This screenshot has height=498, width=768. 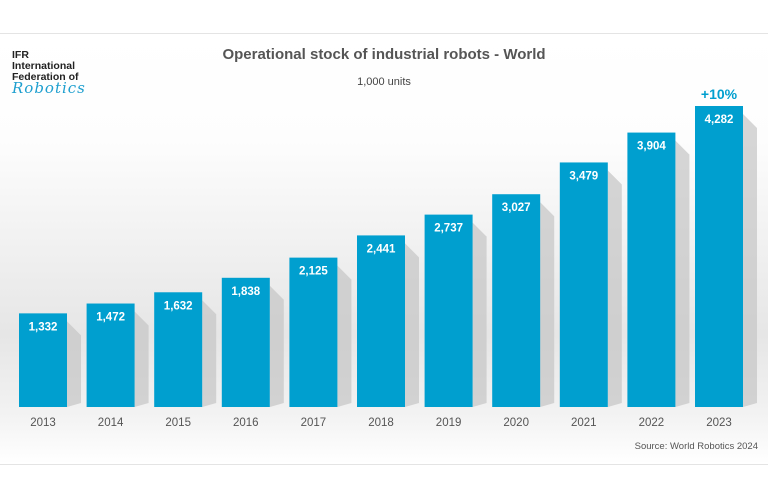 What do you see at coordinates (313, 272) in the screenshot?
I see `data-label: 2,125` at bounding box center [313, 272].